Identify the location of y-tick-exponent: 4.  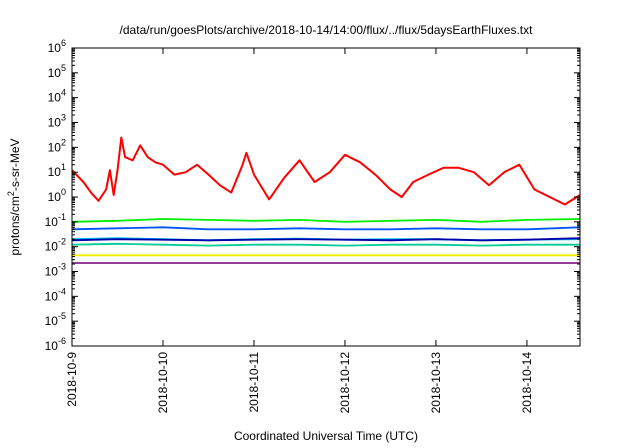
(63, 93).